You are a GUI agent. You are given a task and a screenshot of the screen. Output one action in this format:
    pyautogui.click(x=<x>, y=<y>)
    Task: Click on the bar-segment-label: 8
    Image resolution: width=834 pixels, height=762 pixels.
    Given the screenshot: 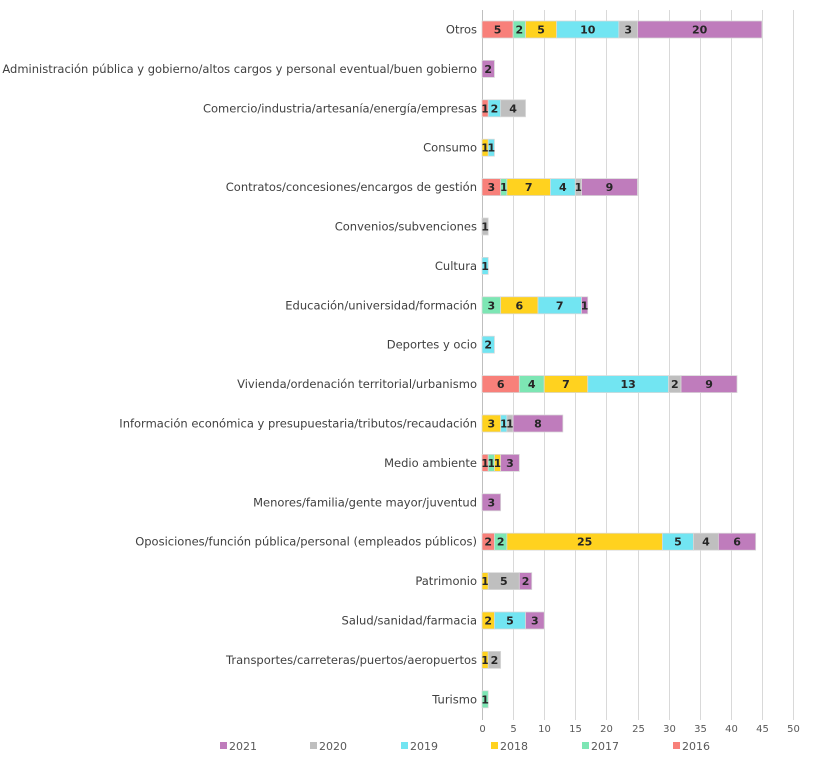 What is the action you would take?
    pyautogui.click(x=538, y=424)
    